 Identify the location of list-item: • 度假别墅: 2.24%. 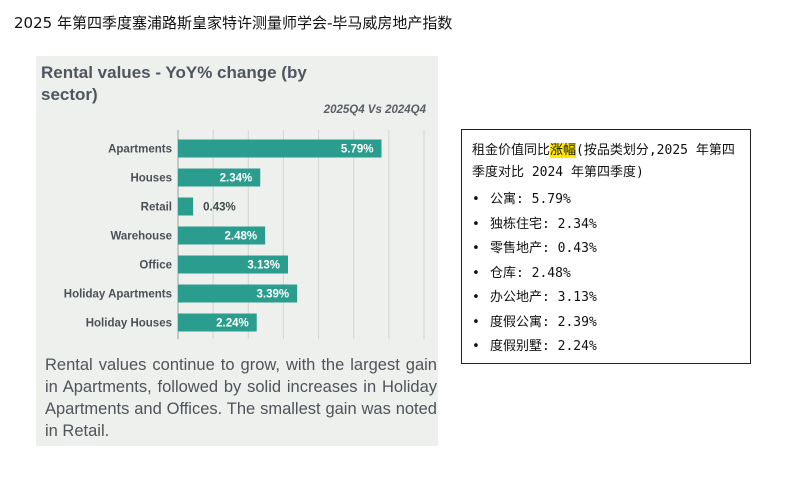
(607, 347).